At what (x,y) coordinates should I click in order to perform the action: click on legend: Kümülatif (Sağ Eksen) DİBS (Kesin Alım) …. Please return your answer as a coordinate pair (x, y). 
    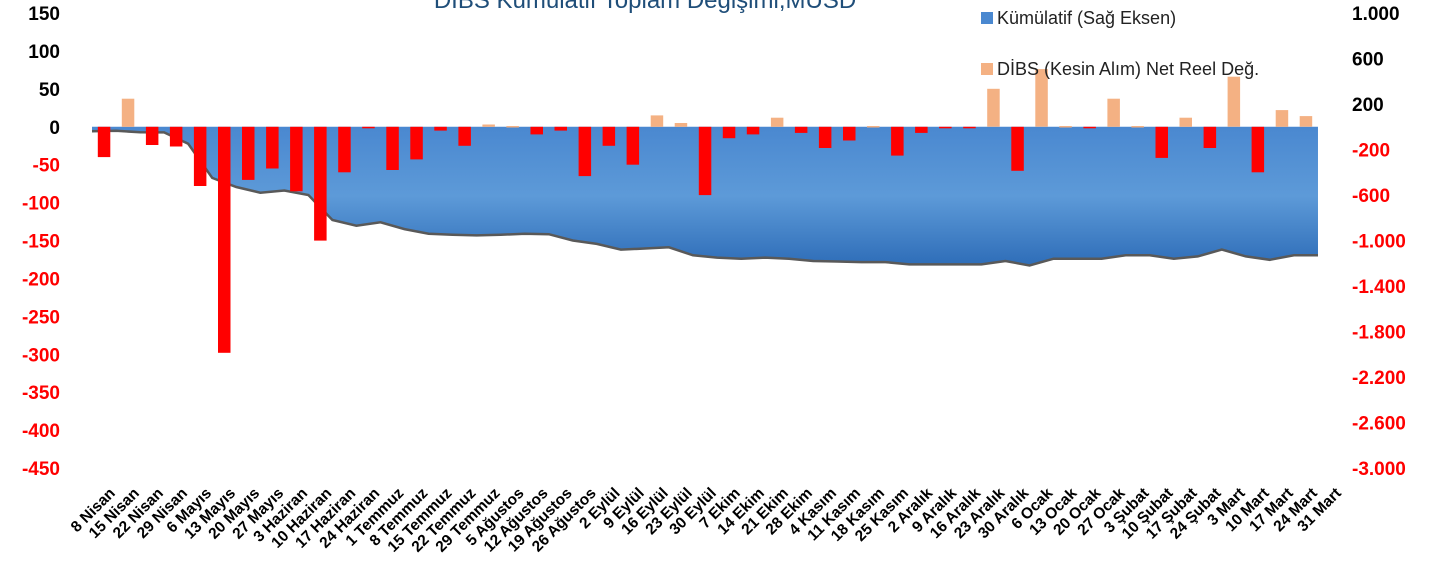
    Looking at the image, I should click on (1120, 43).